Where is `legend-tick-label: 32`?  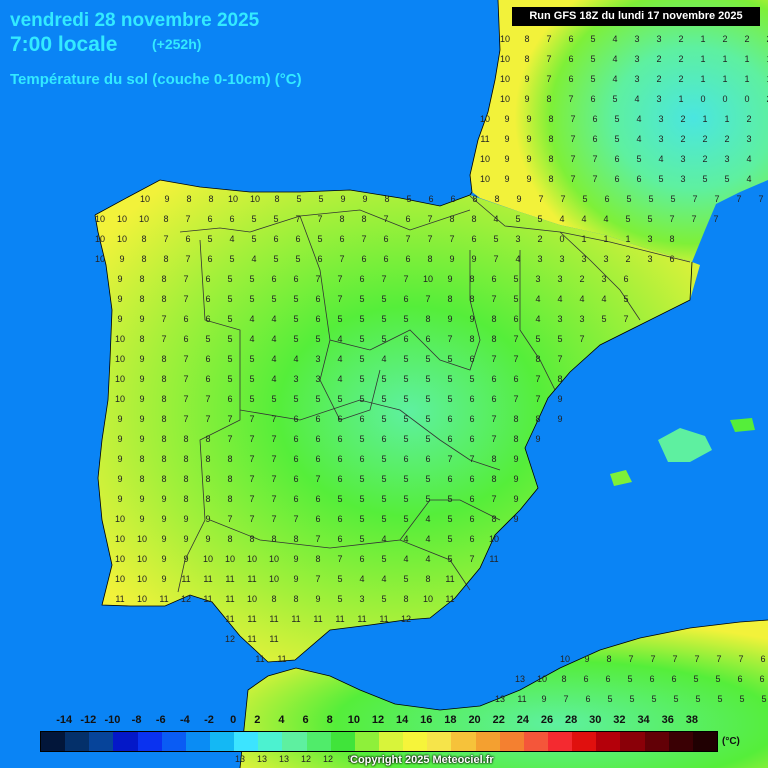 legend-tick-label: 32 is located at coordinates (619, 720).